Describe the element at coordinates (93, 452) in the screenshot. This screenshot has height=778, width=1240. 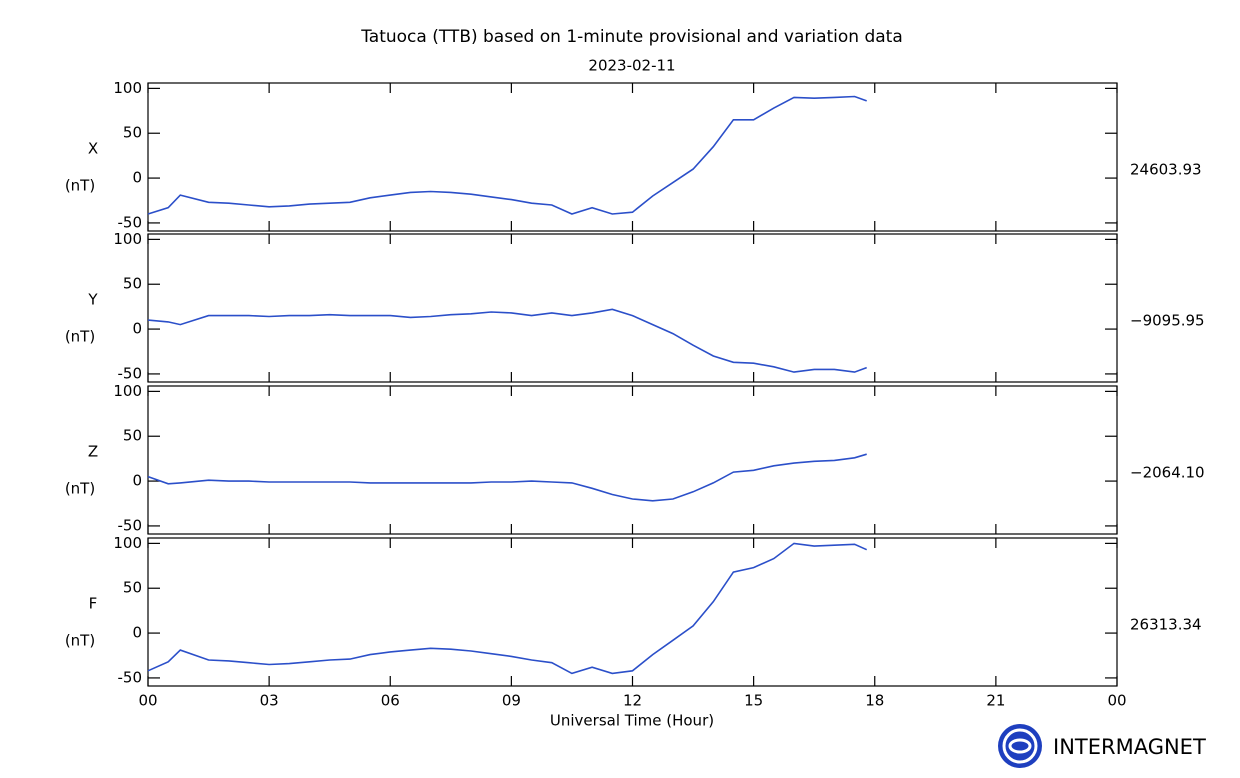
I see `y-axis-label: Z` at that location.